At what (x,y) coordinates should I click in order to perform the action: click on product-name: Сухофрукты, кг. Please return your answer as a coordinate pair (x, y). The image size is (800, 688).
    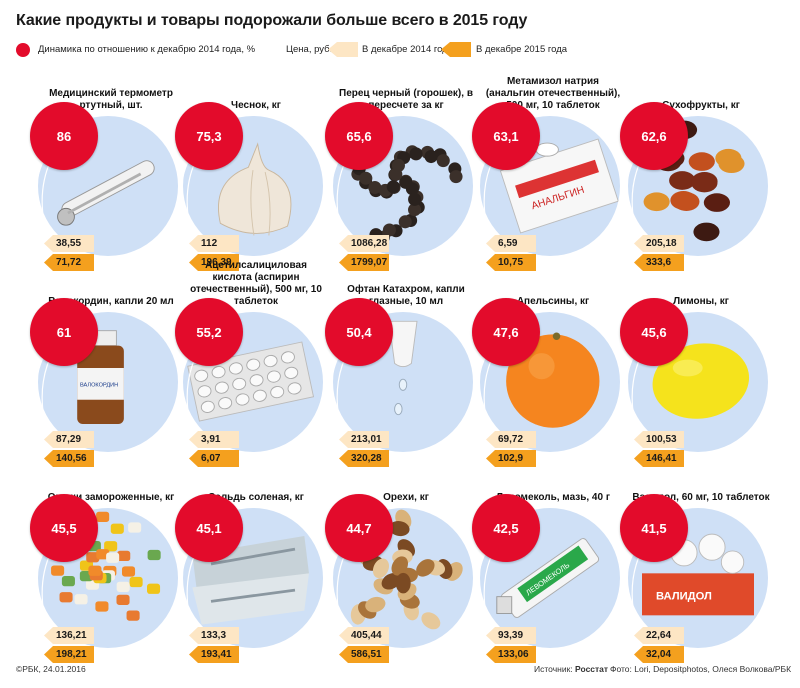
    Looking at the image, I should click on (701, 105).